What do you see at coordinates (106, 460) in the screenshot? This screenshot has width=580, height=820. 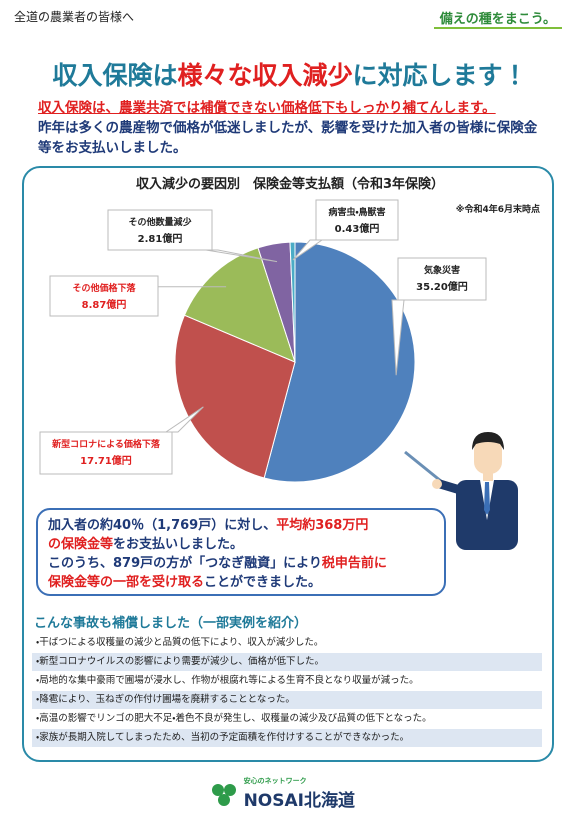 I see `slice-value: 17.71億円` at bounding box center [106, 460].